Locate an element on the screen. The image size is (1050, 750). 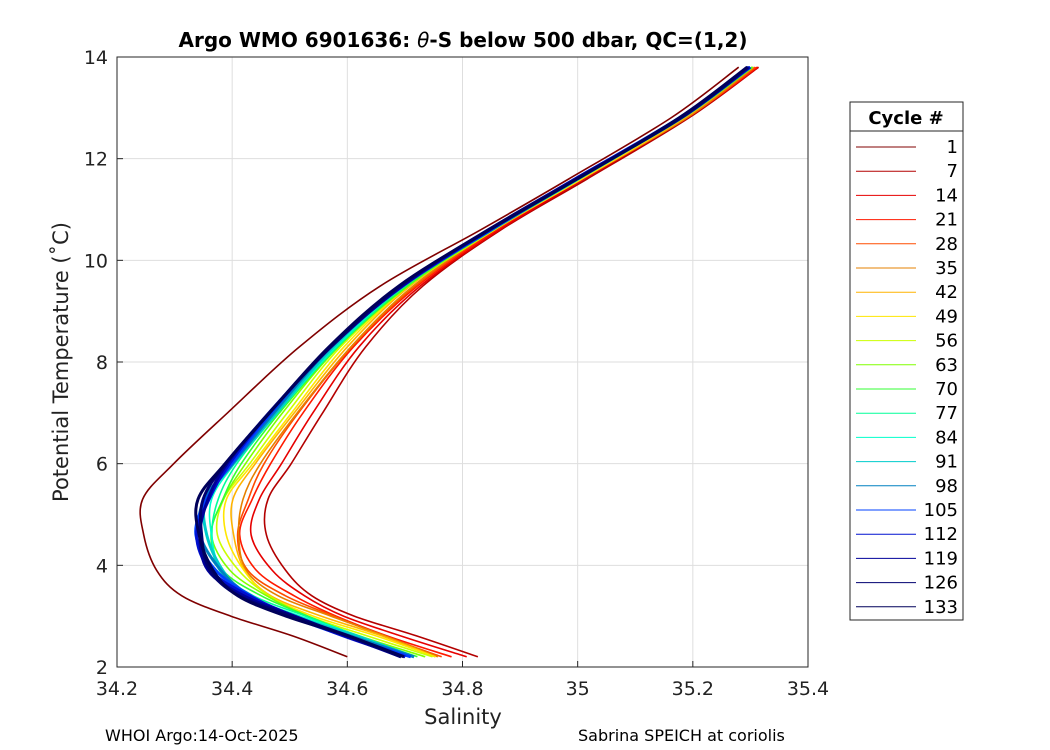
y-tick-label: 6 is located at coordinates (102, 465).